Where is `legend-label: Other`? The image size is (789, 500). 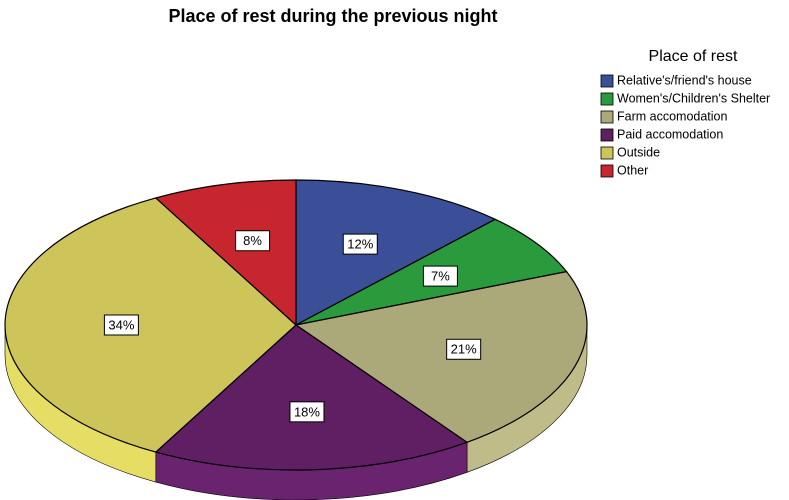
legend-label: Other is located at coordinates (632, 170).